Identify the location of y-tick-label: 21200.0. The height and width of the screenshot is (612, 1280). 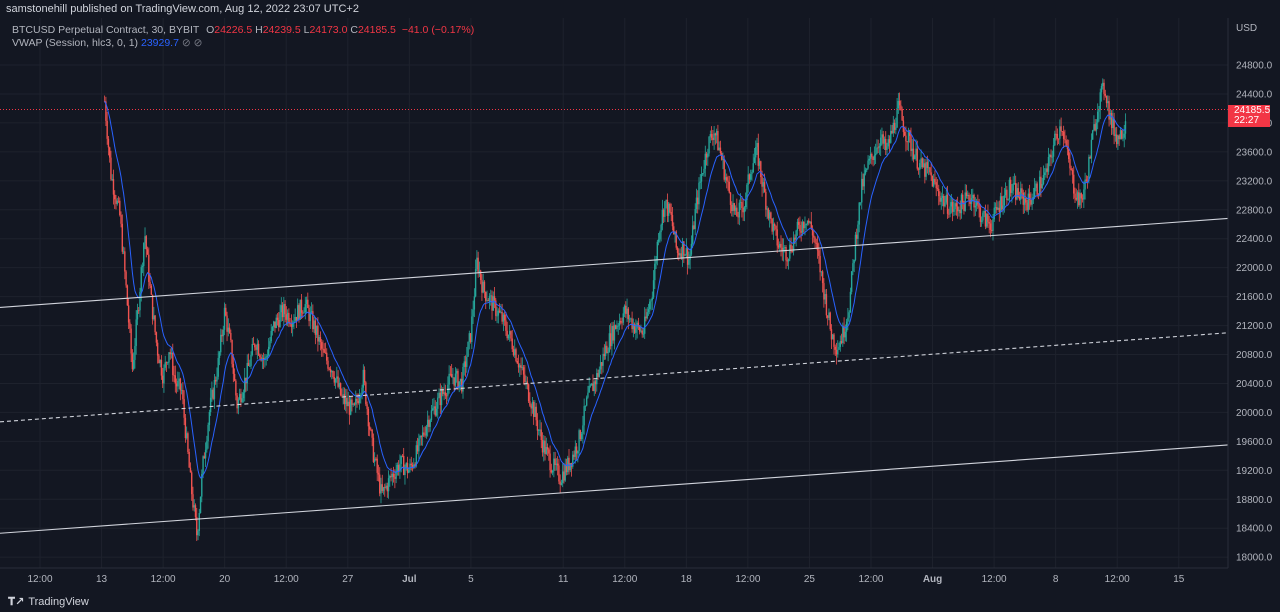
(1254, 326).